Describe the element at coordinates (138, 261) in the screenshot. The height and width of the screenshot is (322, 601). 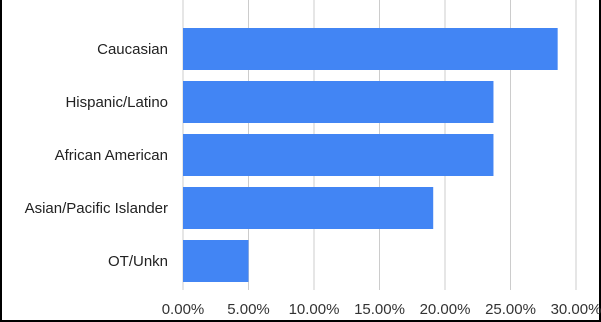
I see `category-label: OT/Unkn` at that location.